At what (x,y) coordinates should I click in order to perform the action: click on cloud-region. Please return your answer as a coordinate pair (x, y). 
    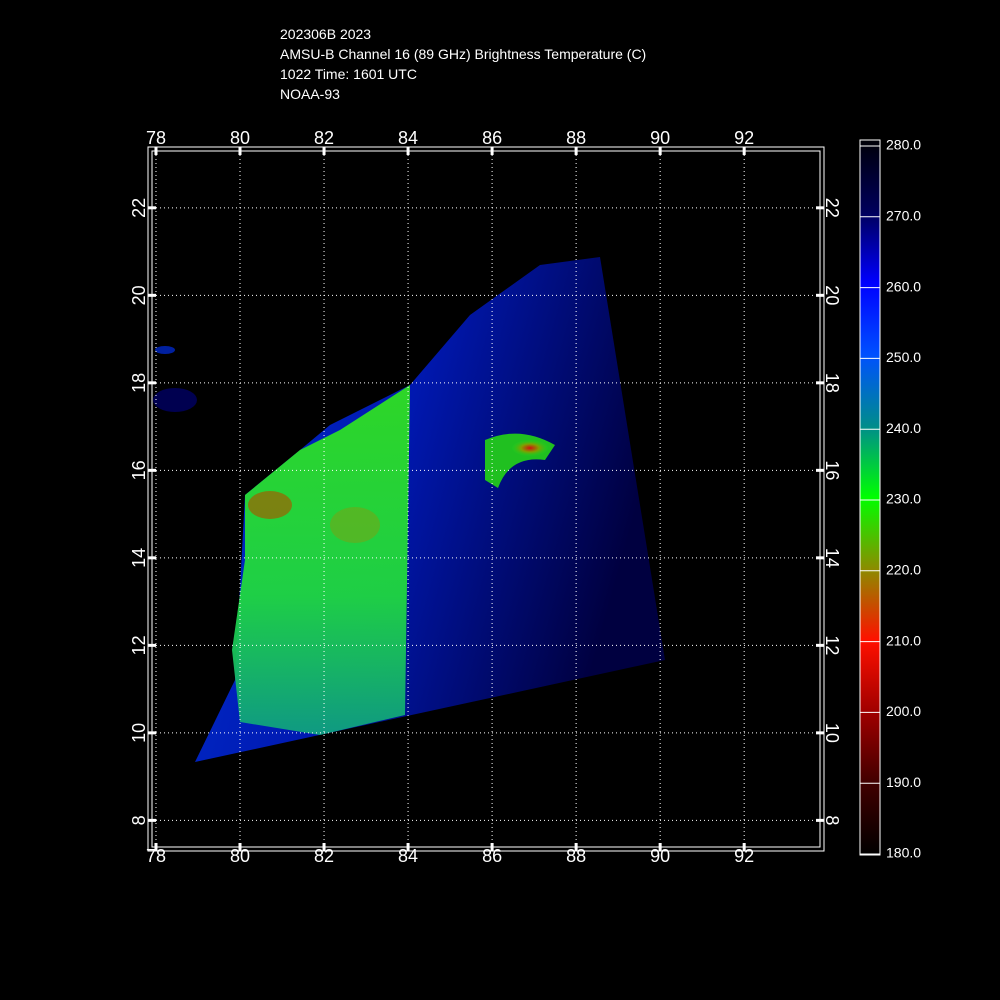
    Looking at the image, I should click on (321, 560).